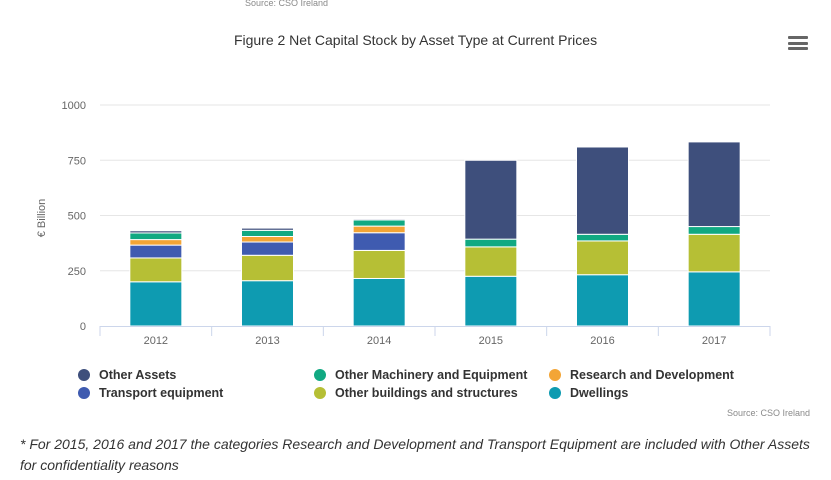  I want to click on y-axis-ticks: 0 250 500 750 1000, so click(74, 216).